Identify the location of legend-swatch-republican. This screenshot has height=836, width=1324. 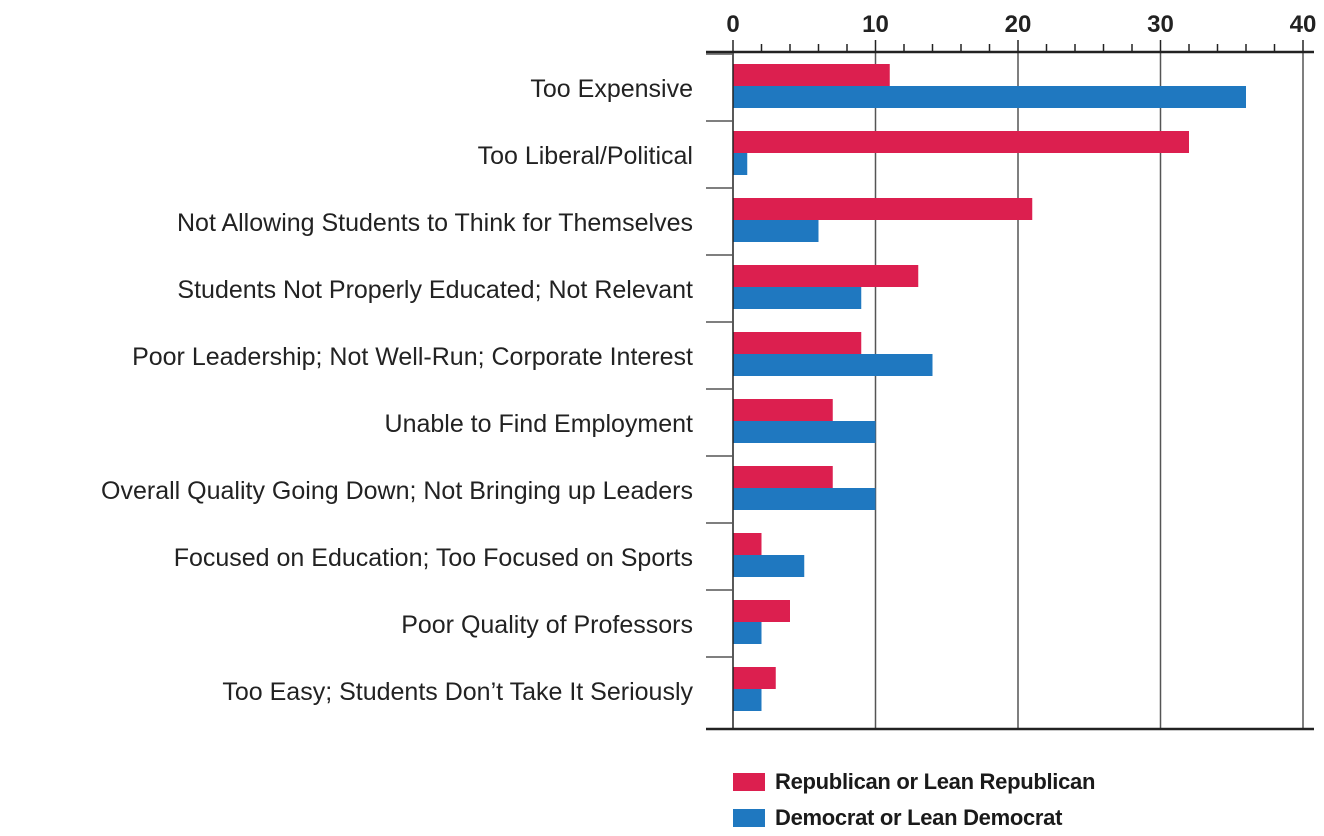
(749, 782).